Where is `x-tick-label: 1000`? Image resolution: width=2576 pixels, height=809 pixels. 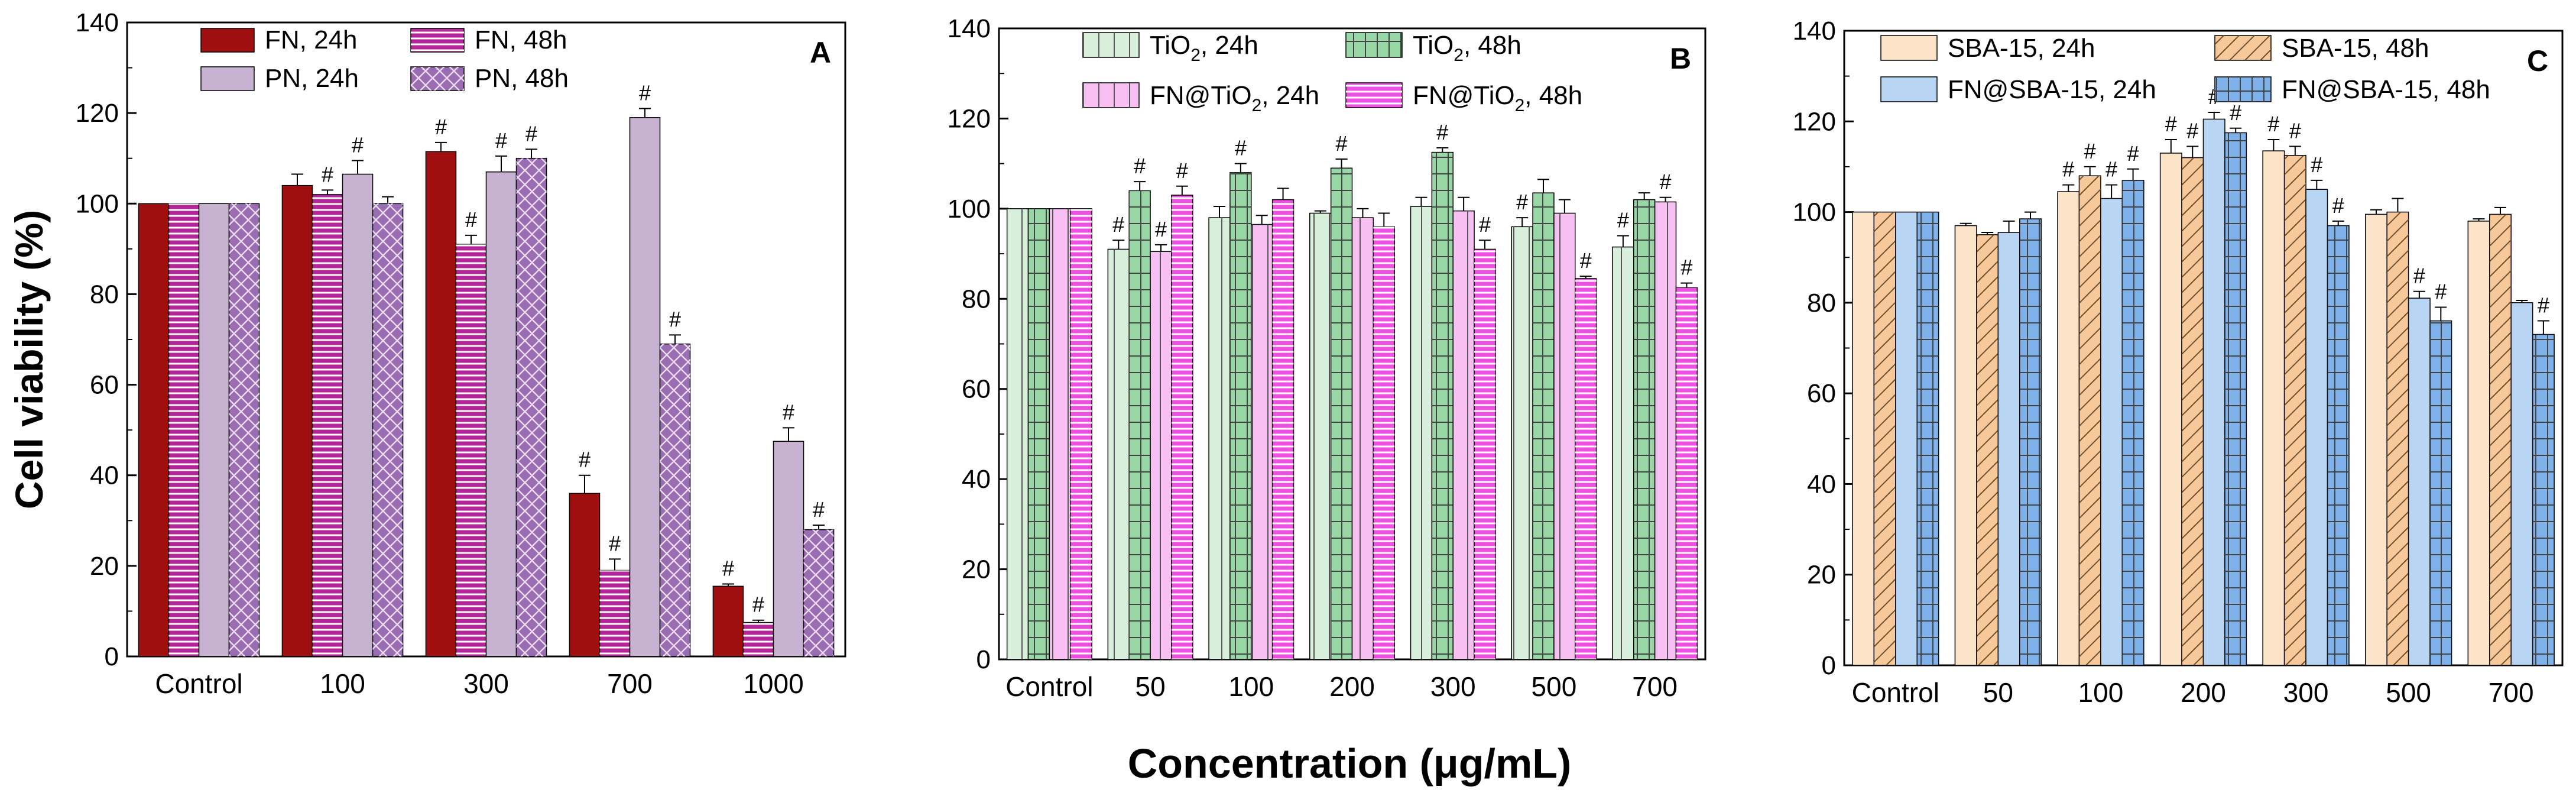
x-tick-label: 1000 is located at coordinates (773, 683).